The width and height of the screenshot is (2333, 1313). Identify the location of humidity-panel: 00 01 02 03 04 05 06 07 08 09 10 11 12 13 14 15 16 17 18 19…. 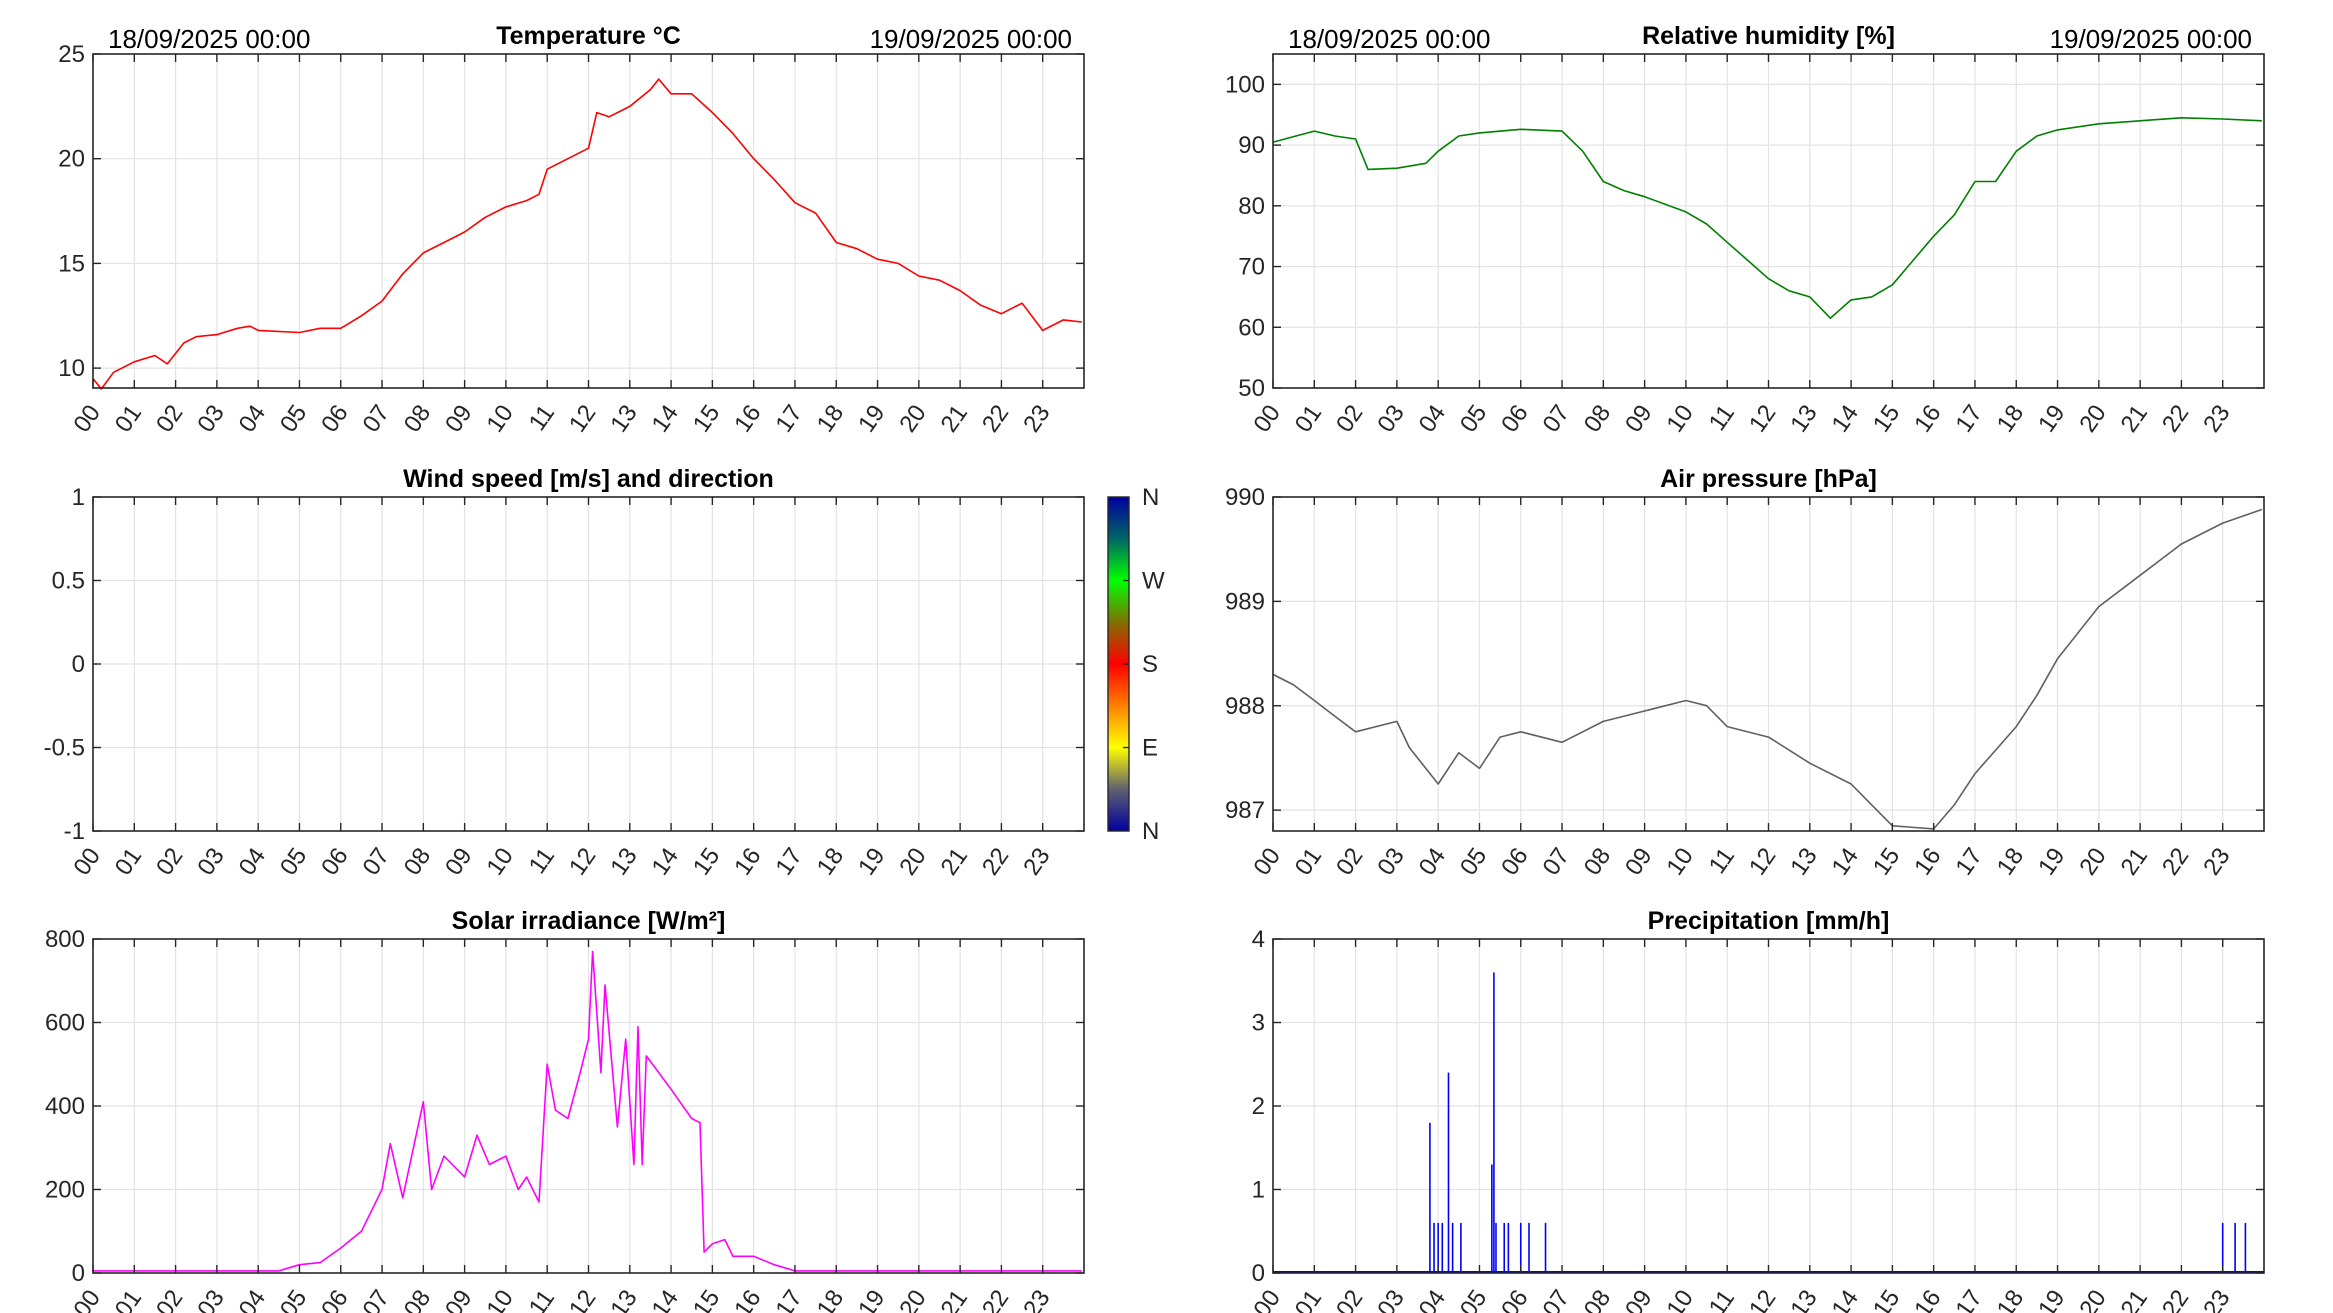
(1745, 229).